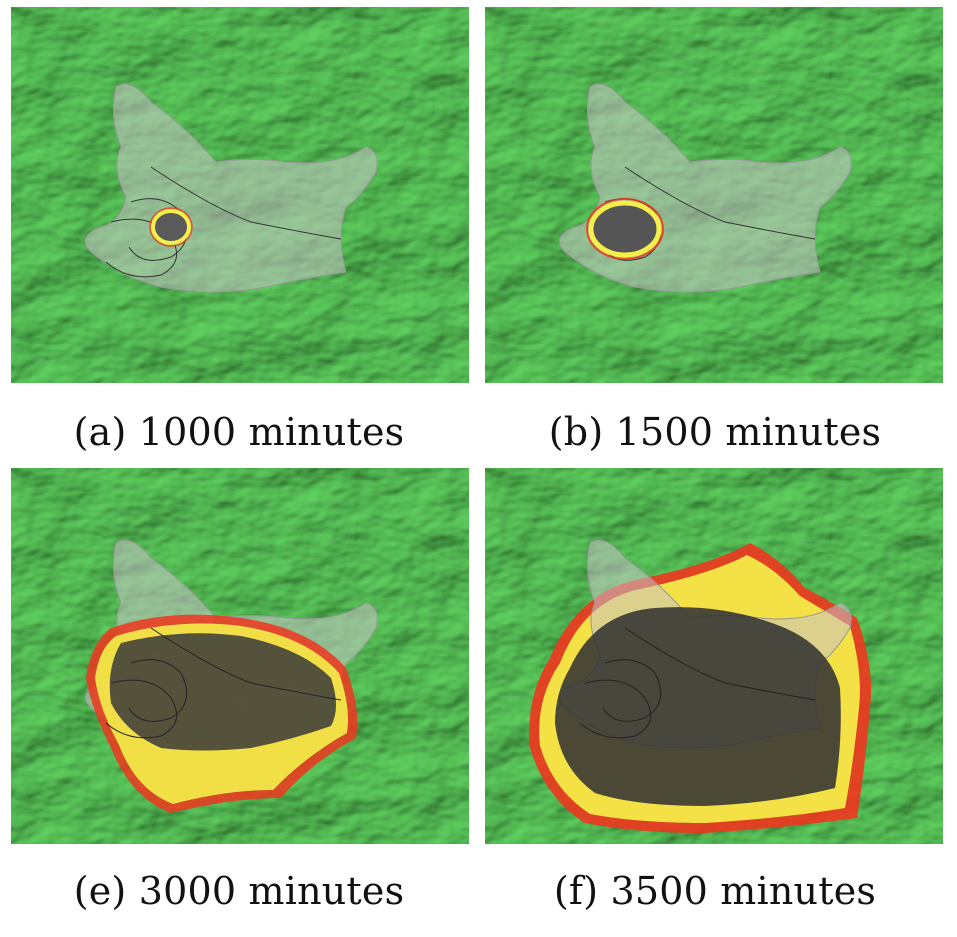 The height and width of the screenshot is (937, 957). What do you see at coordinates (239, 432) in the screenshot?
I see `caption-a: (a) 1000 minutes` at bounding box center [239, 432].